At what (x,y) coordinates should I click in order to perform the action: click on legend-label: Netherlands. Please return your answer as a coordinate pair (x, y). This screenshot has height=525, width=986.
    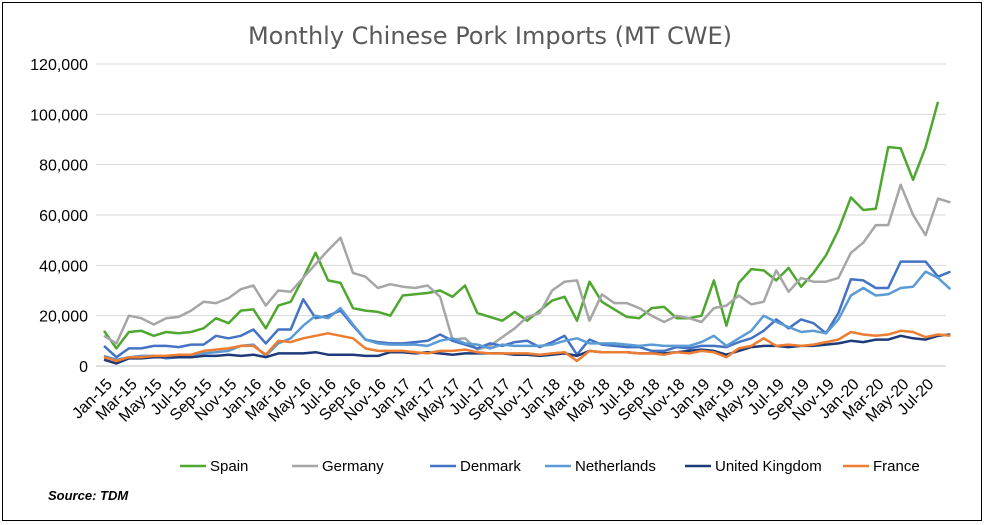
    Looking at the image, I should click on (615, 466).